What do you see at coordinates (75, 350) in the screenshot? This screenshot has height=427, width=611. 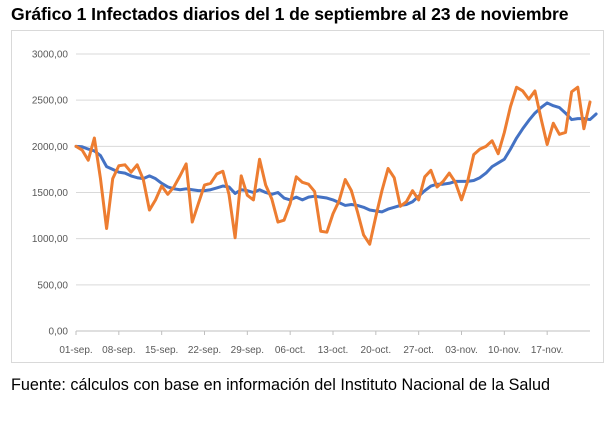 I see `x-tick-label: 01-sep.` at bounding box center [75, 350].